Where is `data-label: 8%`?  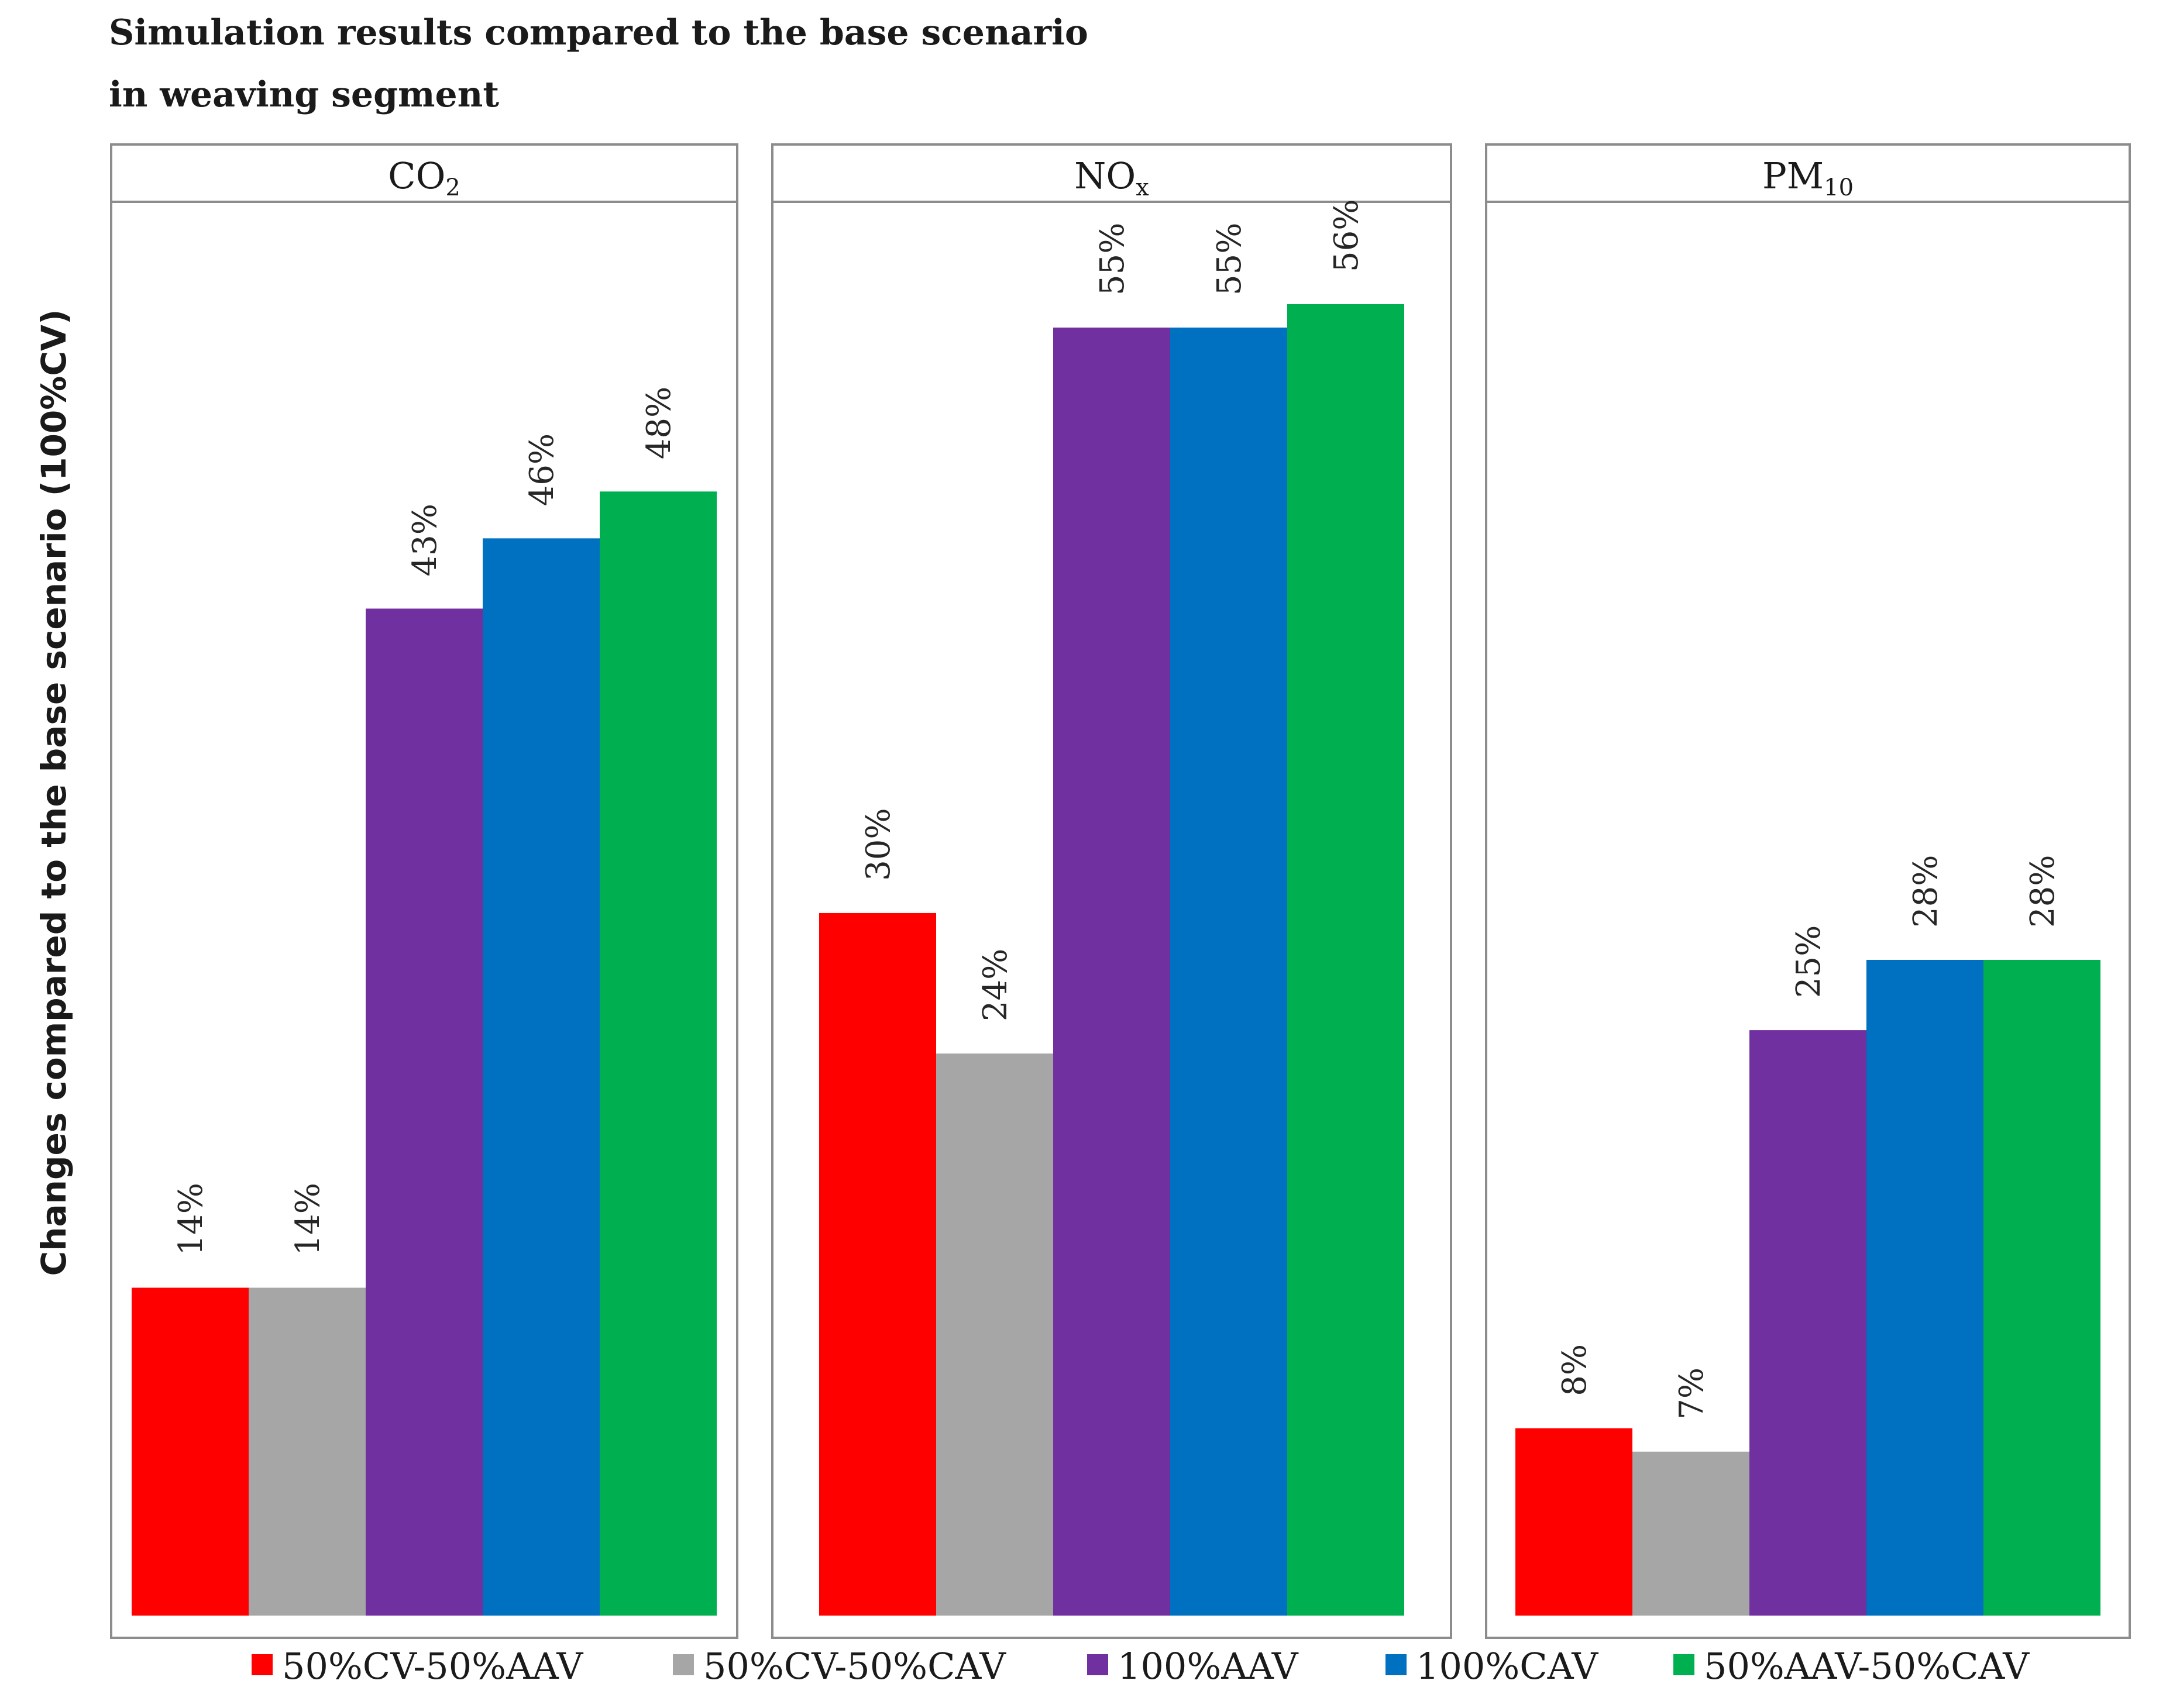
data-label: 8% is located at coordinates (1575, 1370).